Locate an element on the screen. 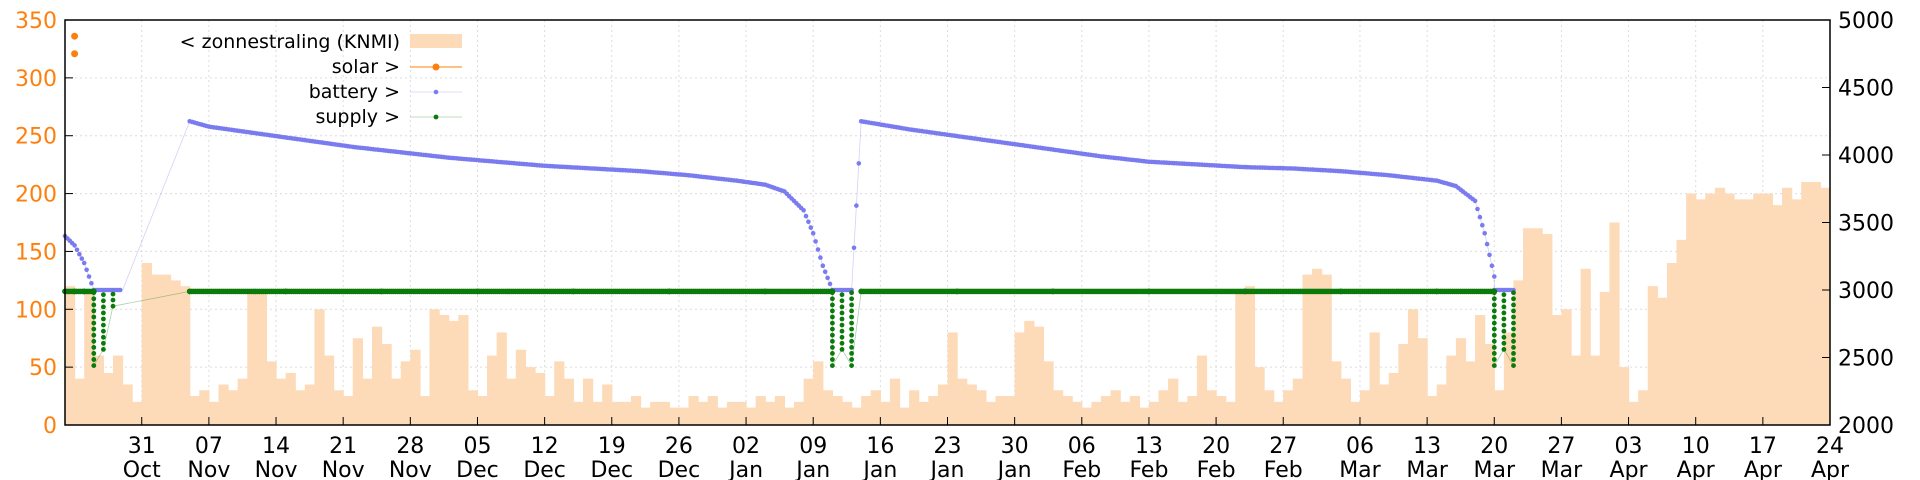  x-tick-day: 03 is located at coordinates (1629, 446).